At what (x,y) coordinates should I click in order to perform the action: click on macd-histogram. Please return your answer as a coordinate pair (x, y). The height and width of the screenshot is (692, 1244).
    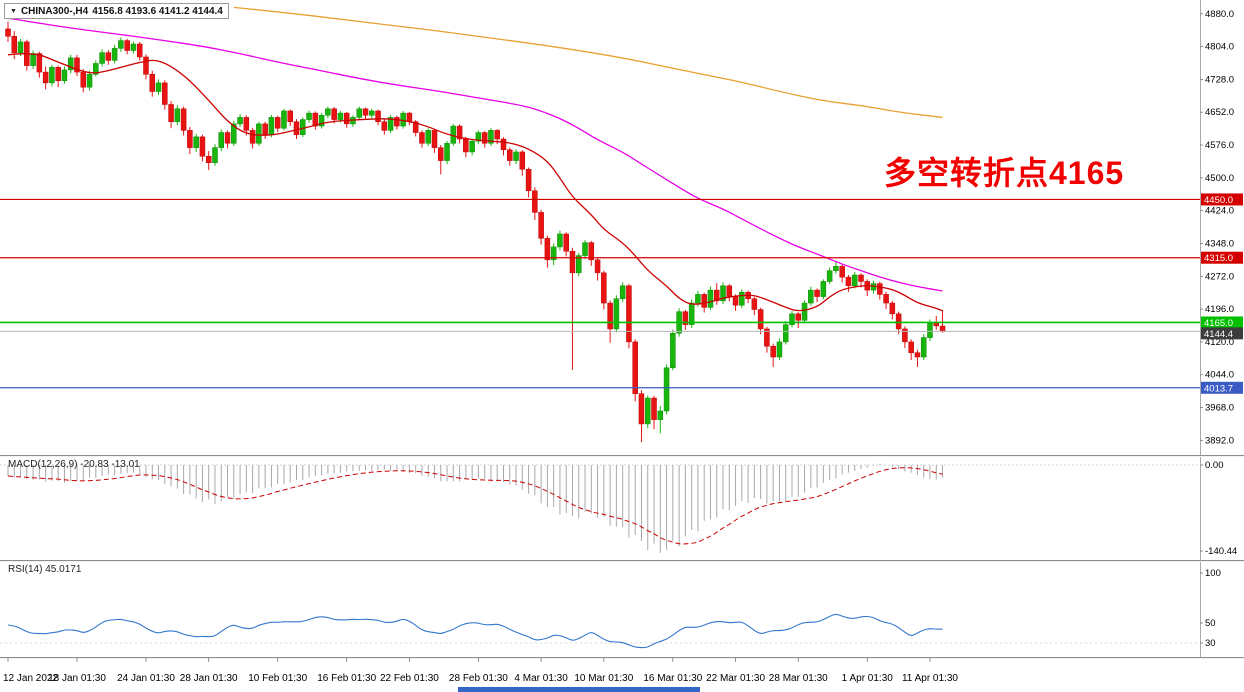
    Looking at the image, I should click on (475, 508).